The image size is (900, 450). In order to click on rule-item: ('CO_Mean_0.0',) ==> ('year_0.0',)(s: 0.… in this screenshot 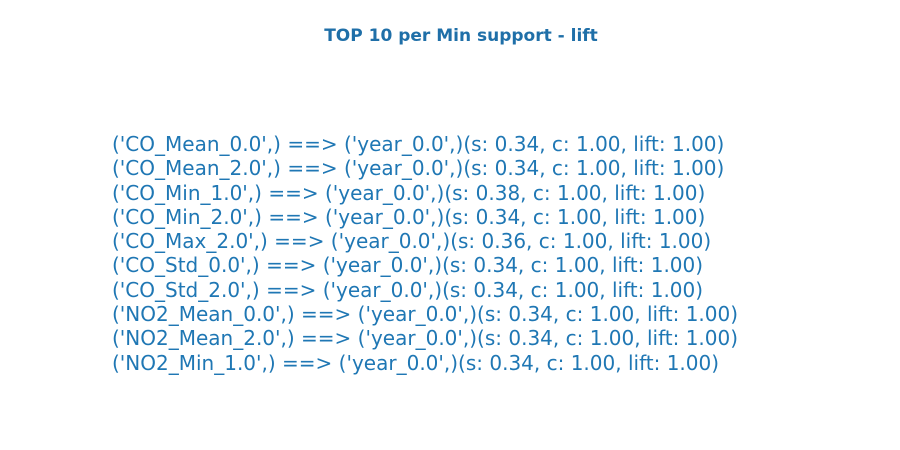, I will do `click(418, 144)`.